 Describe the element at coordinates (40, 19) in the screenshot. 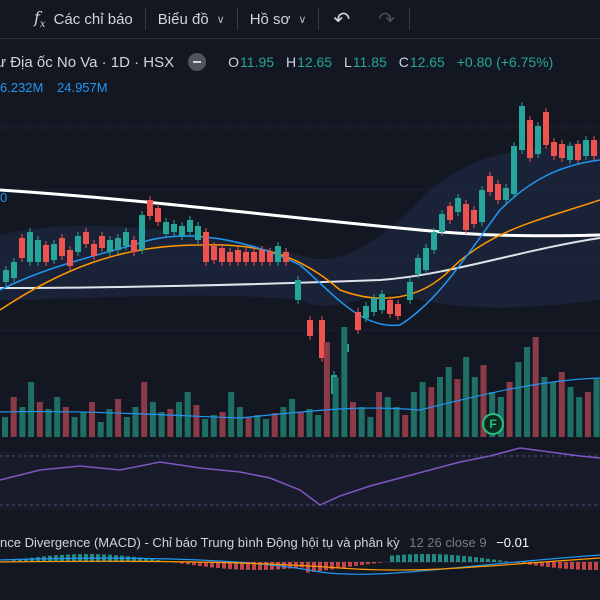

I see `fx-icon: fx` at that location.